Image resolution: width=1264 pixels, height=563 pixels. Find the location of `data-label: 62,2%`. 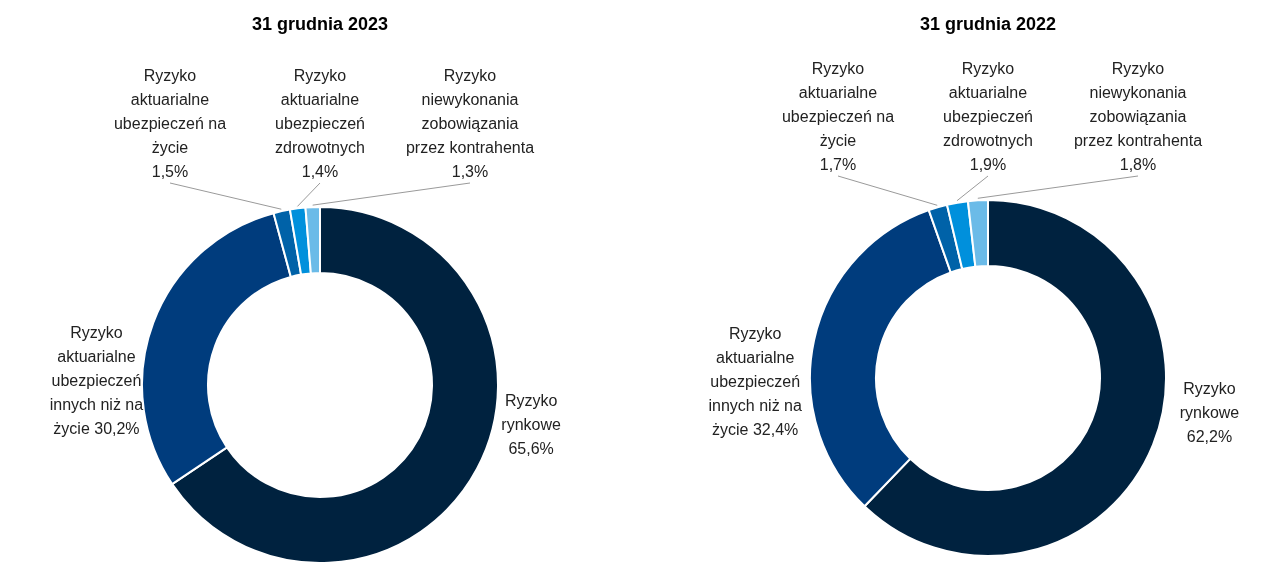

data-label: 62,2% is located at coordinates (1209, 436).